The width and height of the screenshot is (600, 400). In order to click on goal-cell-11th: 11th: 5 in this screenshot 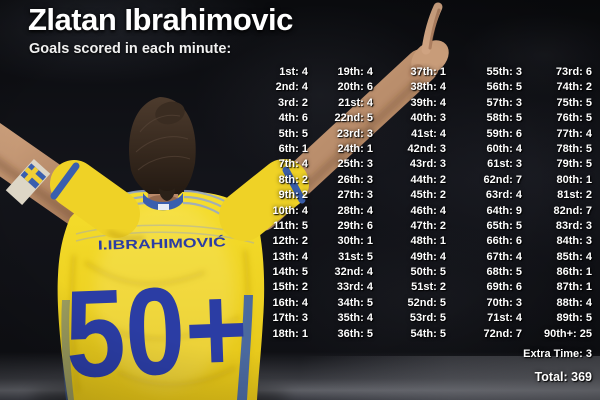, I will do `click(290, 225)`.